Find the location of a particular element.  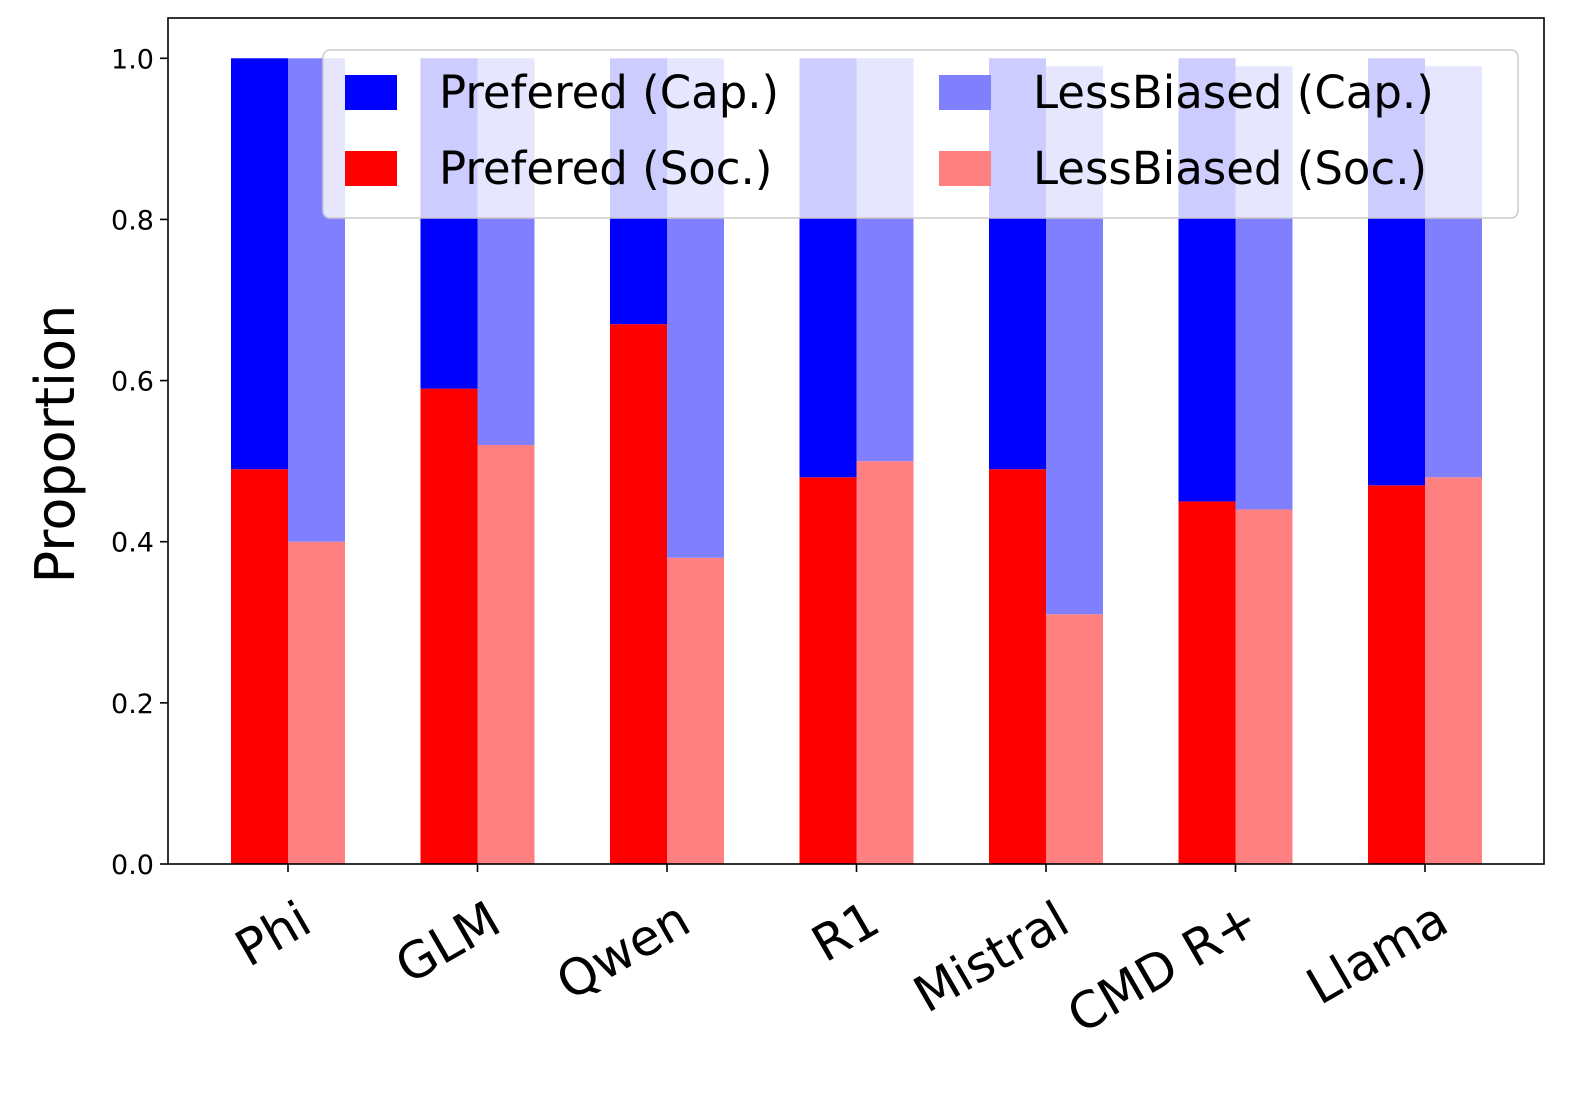

bar-mistral-prefered-soc is located at coordinates (1017, 666).